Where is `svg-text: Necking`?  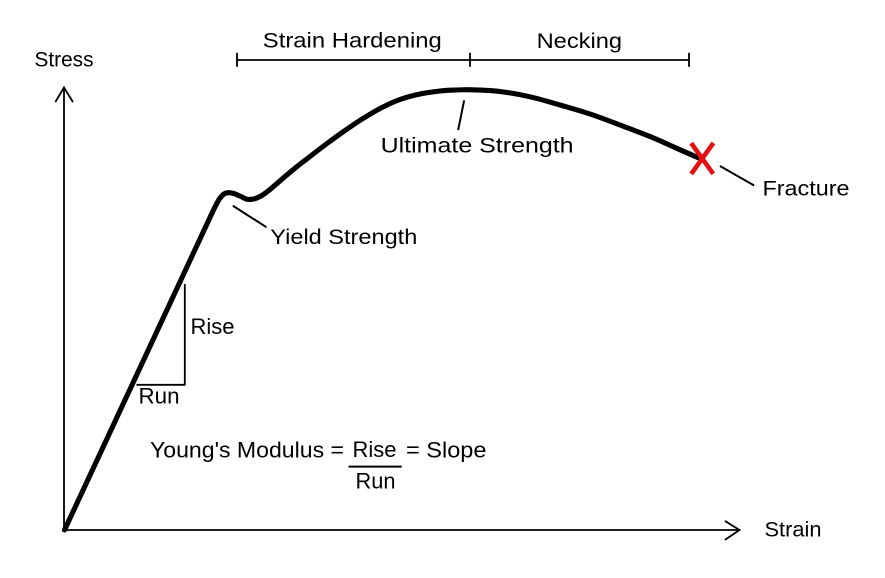
svg-text: Necking is located at coordinates (580, 41).